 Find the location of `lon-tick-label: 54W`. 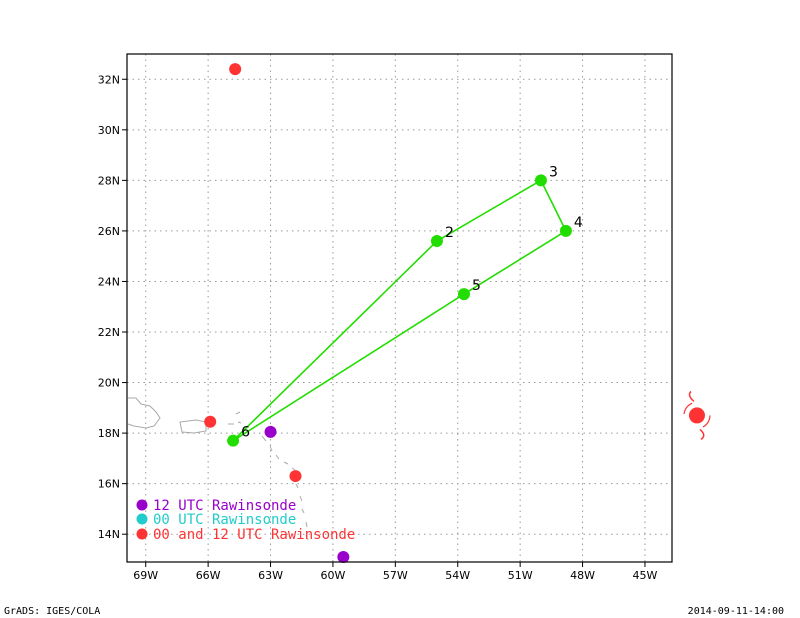

lon-tick-label: 54W is located at coordinates (457, 575).